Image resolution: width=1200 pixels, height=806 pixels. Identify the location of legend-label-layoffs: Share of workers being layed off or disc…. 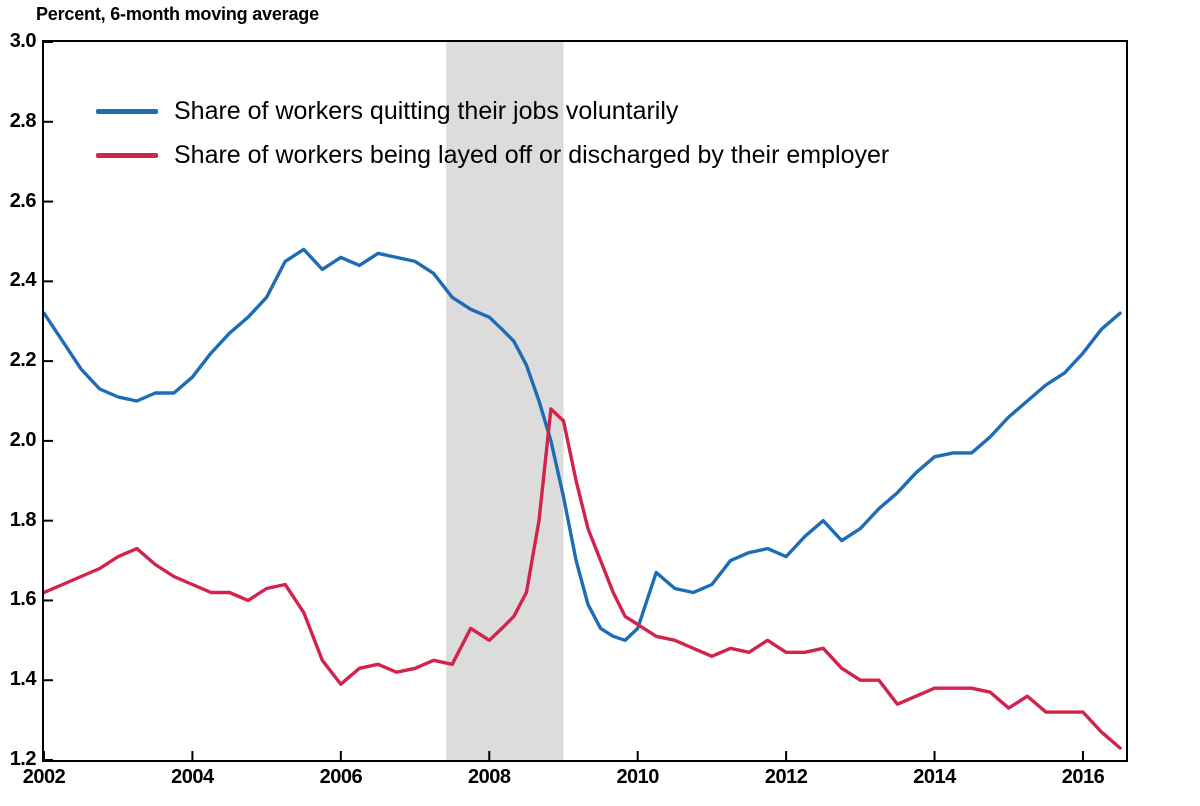
(532, 154).